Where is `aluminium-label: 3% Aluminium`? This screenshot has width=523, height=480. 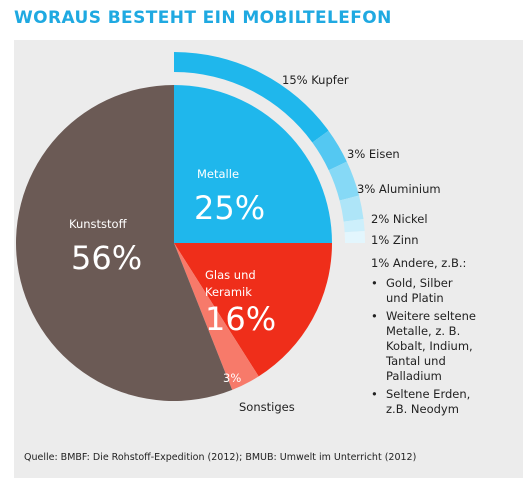
aluminium-label: 3% Aluminium is located at coordinates (399, 189).